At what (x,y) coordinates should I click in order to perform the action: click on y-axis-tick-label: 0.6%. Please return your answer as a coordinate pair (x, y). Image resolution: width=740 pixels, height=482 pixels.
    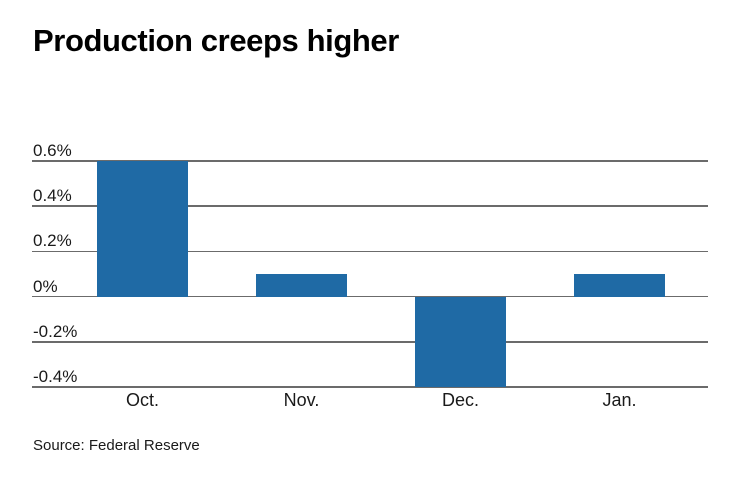
    Looking at the image, I should click on (52, 150).